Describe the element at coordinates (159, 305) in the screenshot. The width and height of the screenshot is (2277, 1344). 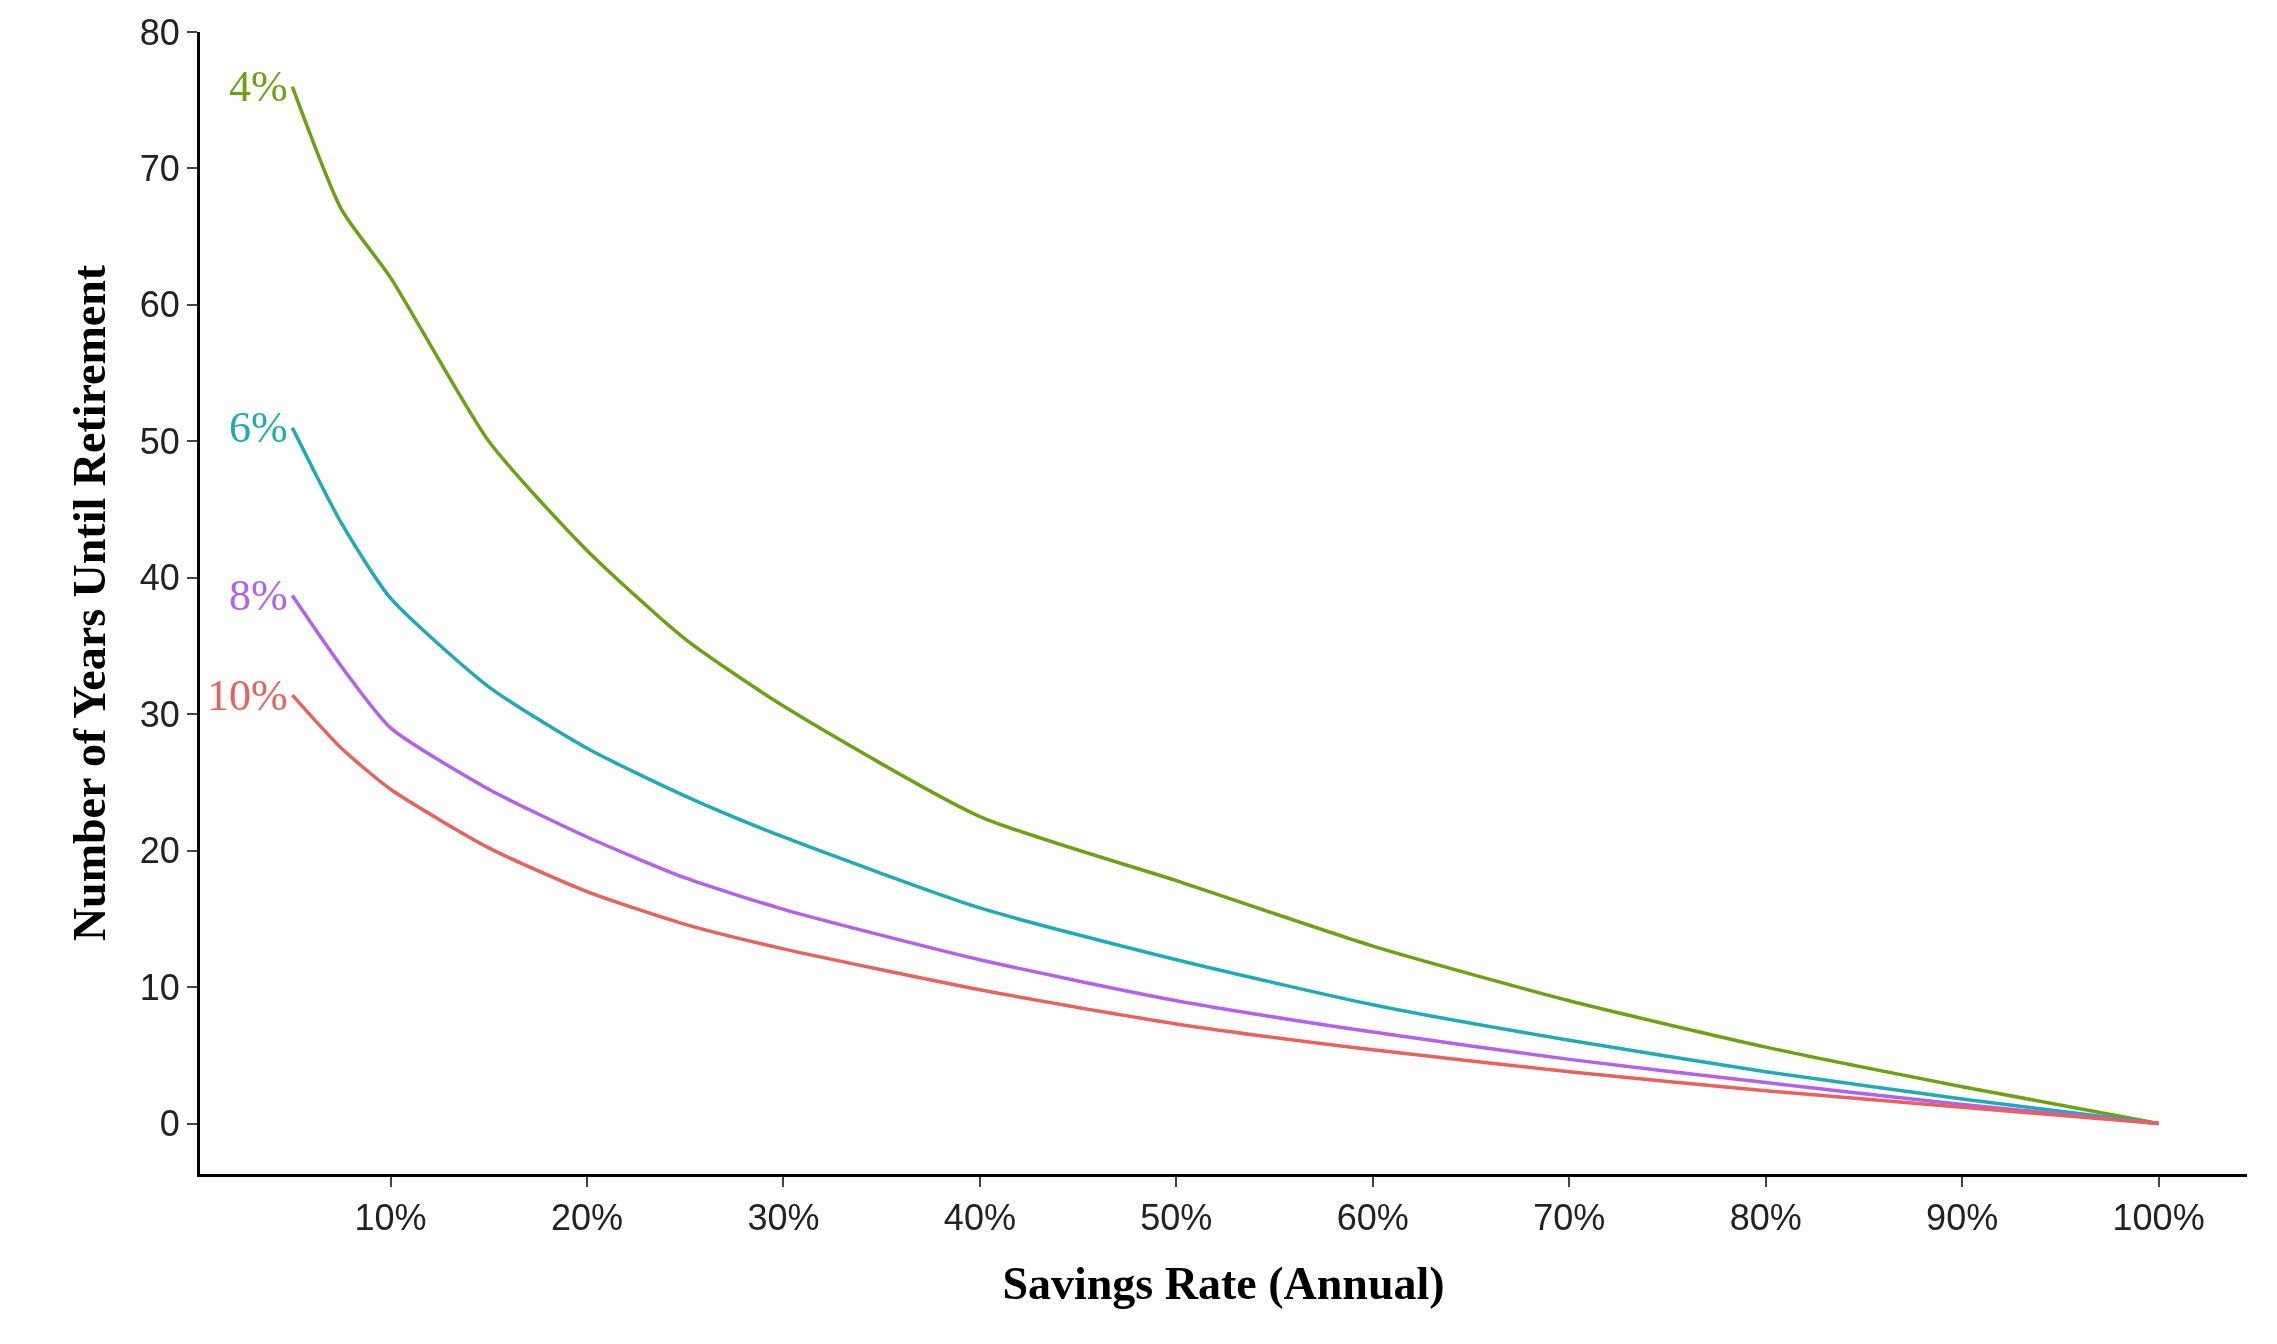
I see `y-tick-label: 60` at that location.